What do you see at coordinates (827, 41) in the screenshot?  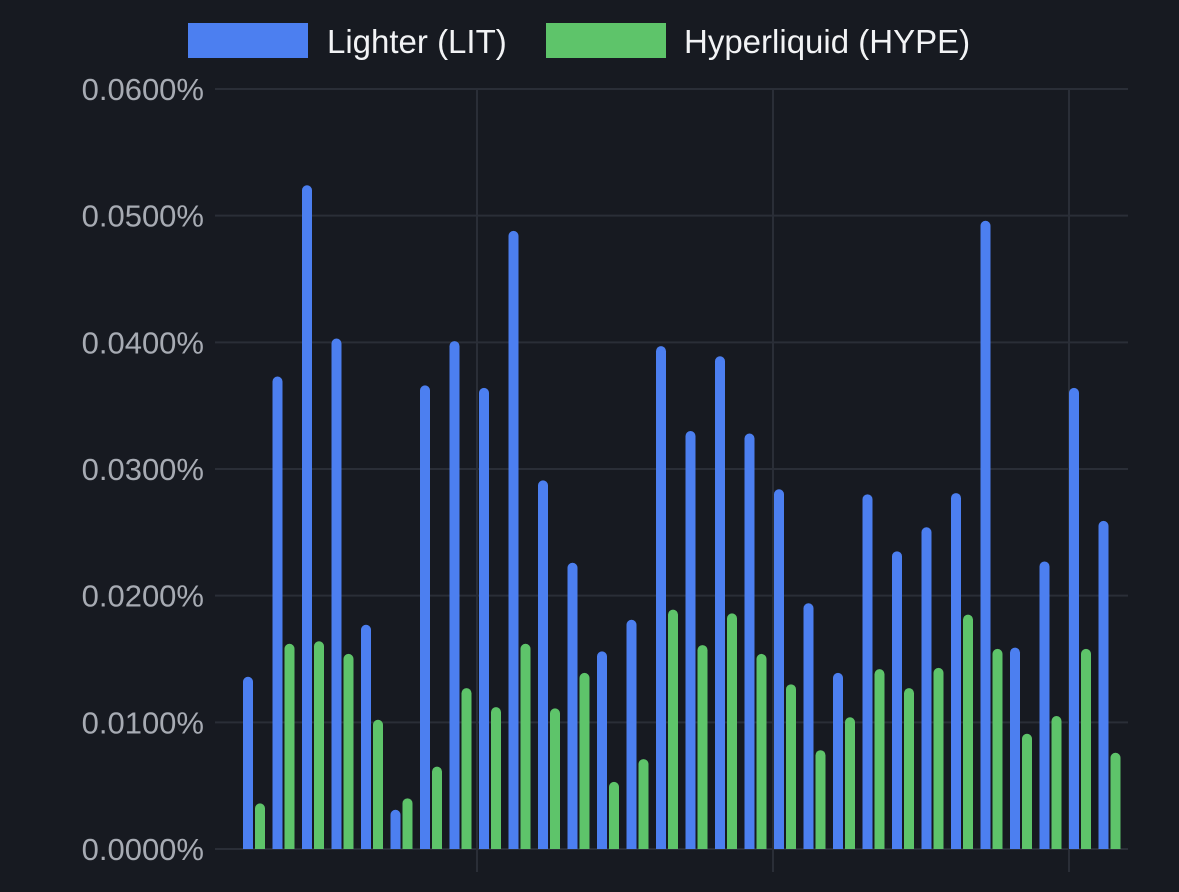 I see `legend-label-hype: Hyperliquid (HYPE)` at bounding box center [827, 41].